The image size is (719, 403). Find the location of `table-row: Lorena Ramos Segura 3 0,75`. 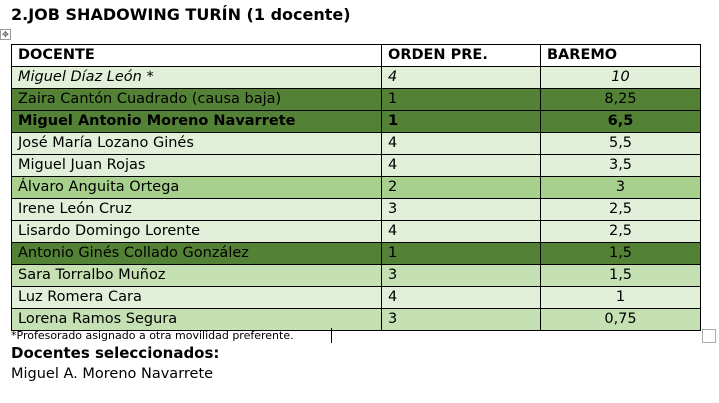

table-row: Lorena Ramos Segura 3 0,75 is located at coordinates (356, 319).